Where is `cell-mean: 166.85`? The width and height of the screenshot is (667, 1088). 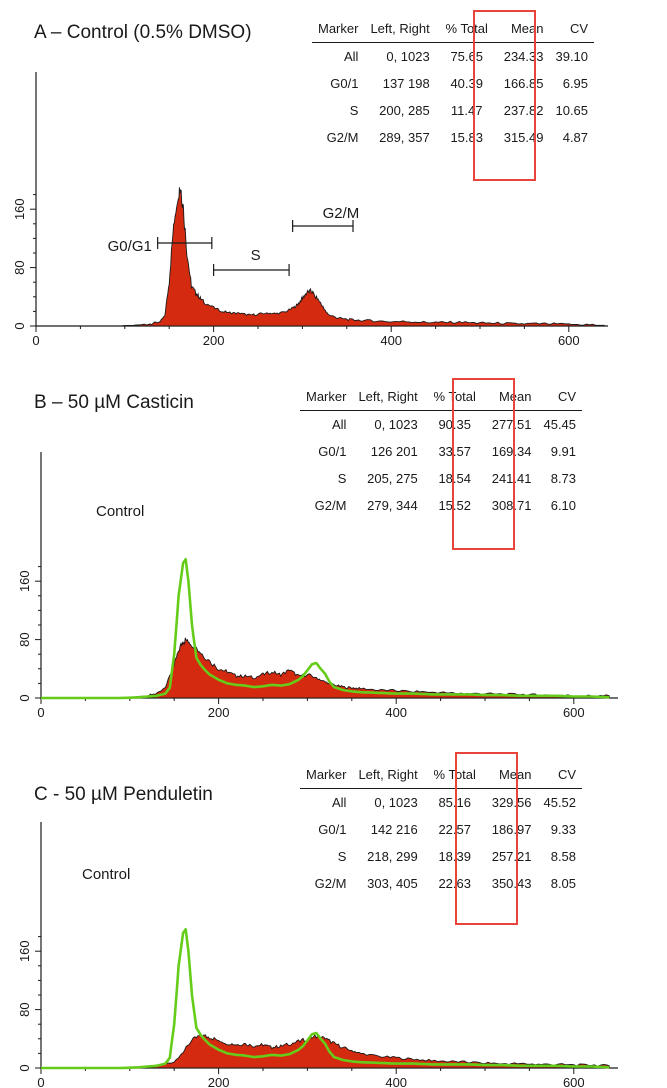
cell-mean: 166.85 is located at coordinates (523, 83).